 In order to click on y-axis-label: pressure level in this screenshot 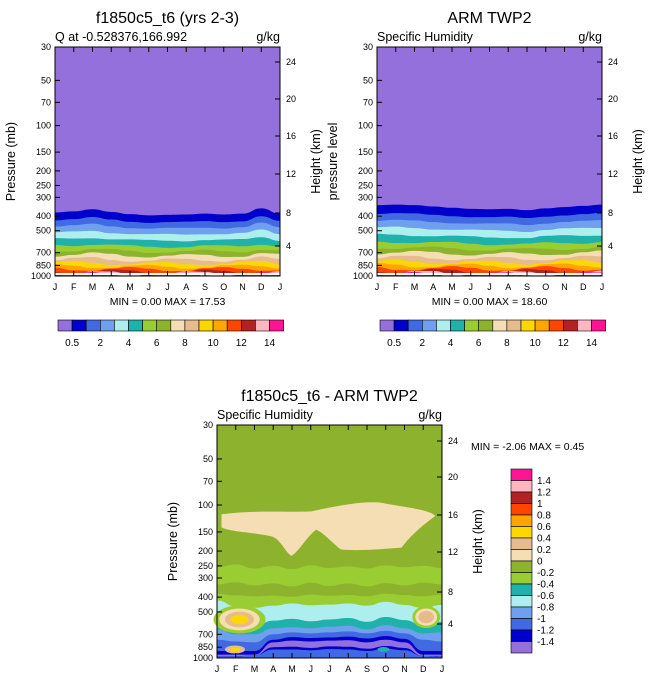, I will do `click(333, 162)`.